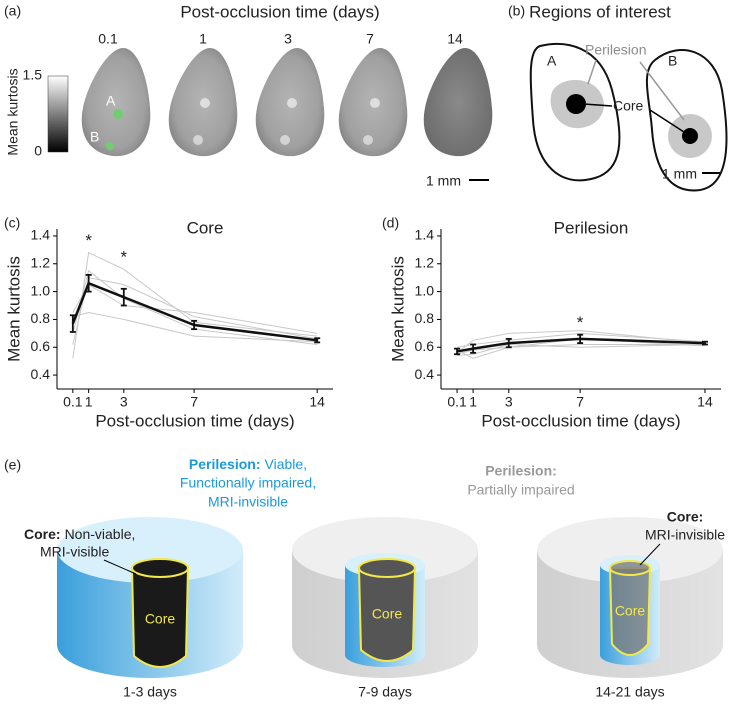 Image resolution: width=739 pixels, height=705 pixels. What do you see at coordinates (690, 136) in the screenshot?
I see `core-region` at bounding box center [690, 136].